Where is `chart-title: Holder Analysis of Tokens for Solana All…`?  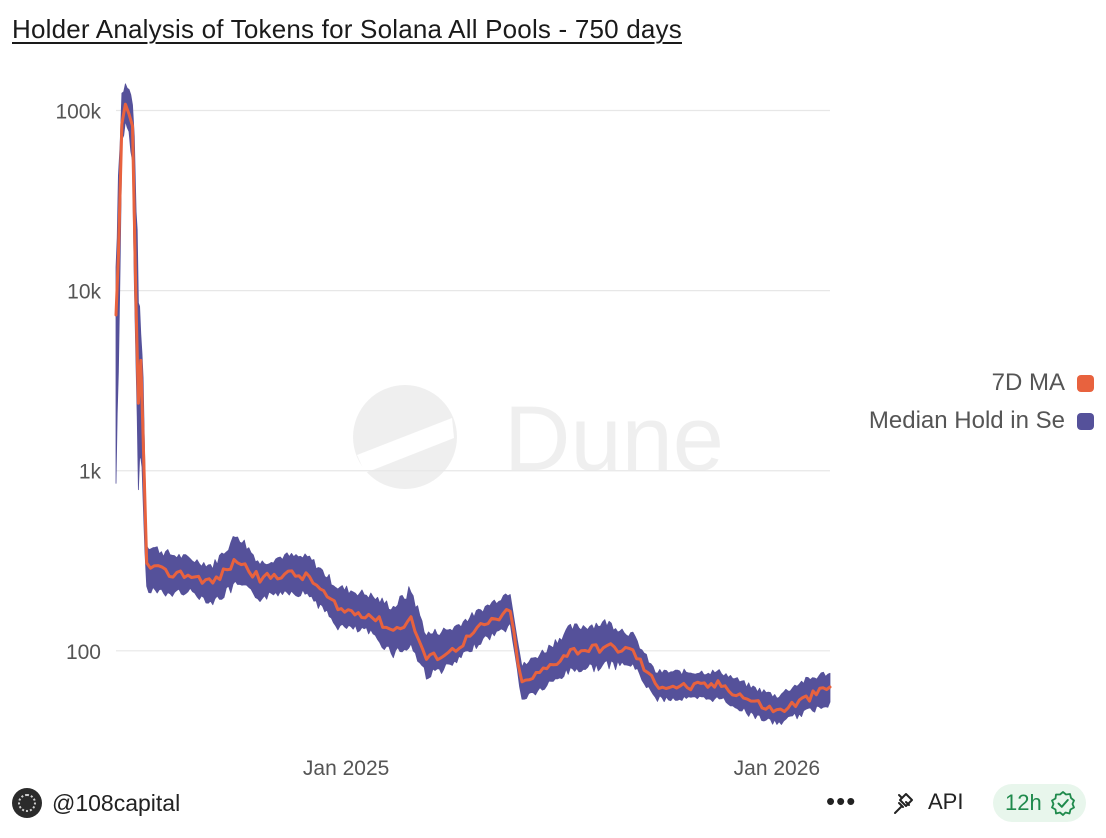 chart-title: Holder Analysis of Tokens for Solana All… is located at coordinates (347, 29).